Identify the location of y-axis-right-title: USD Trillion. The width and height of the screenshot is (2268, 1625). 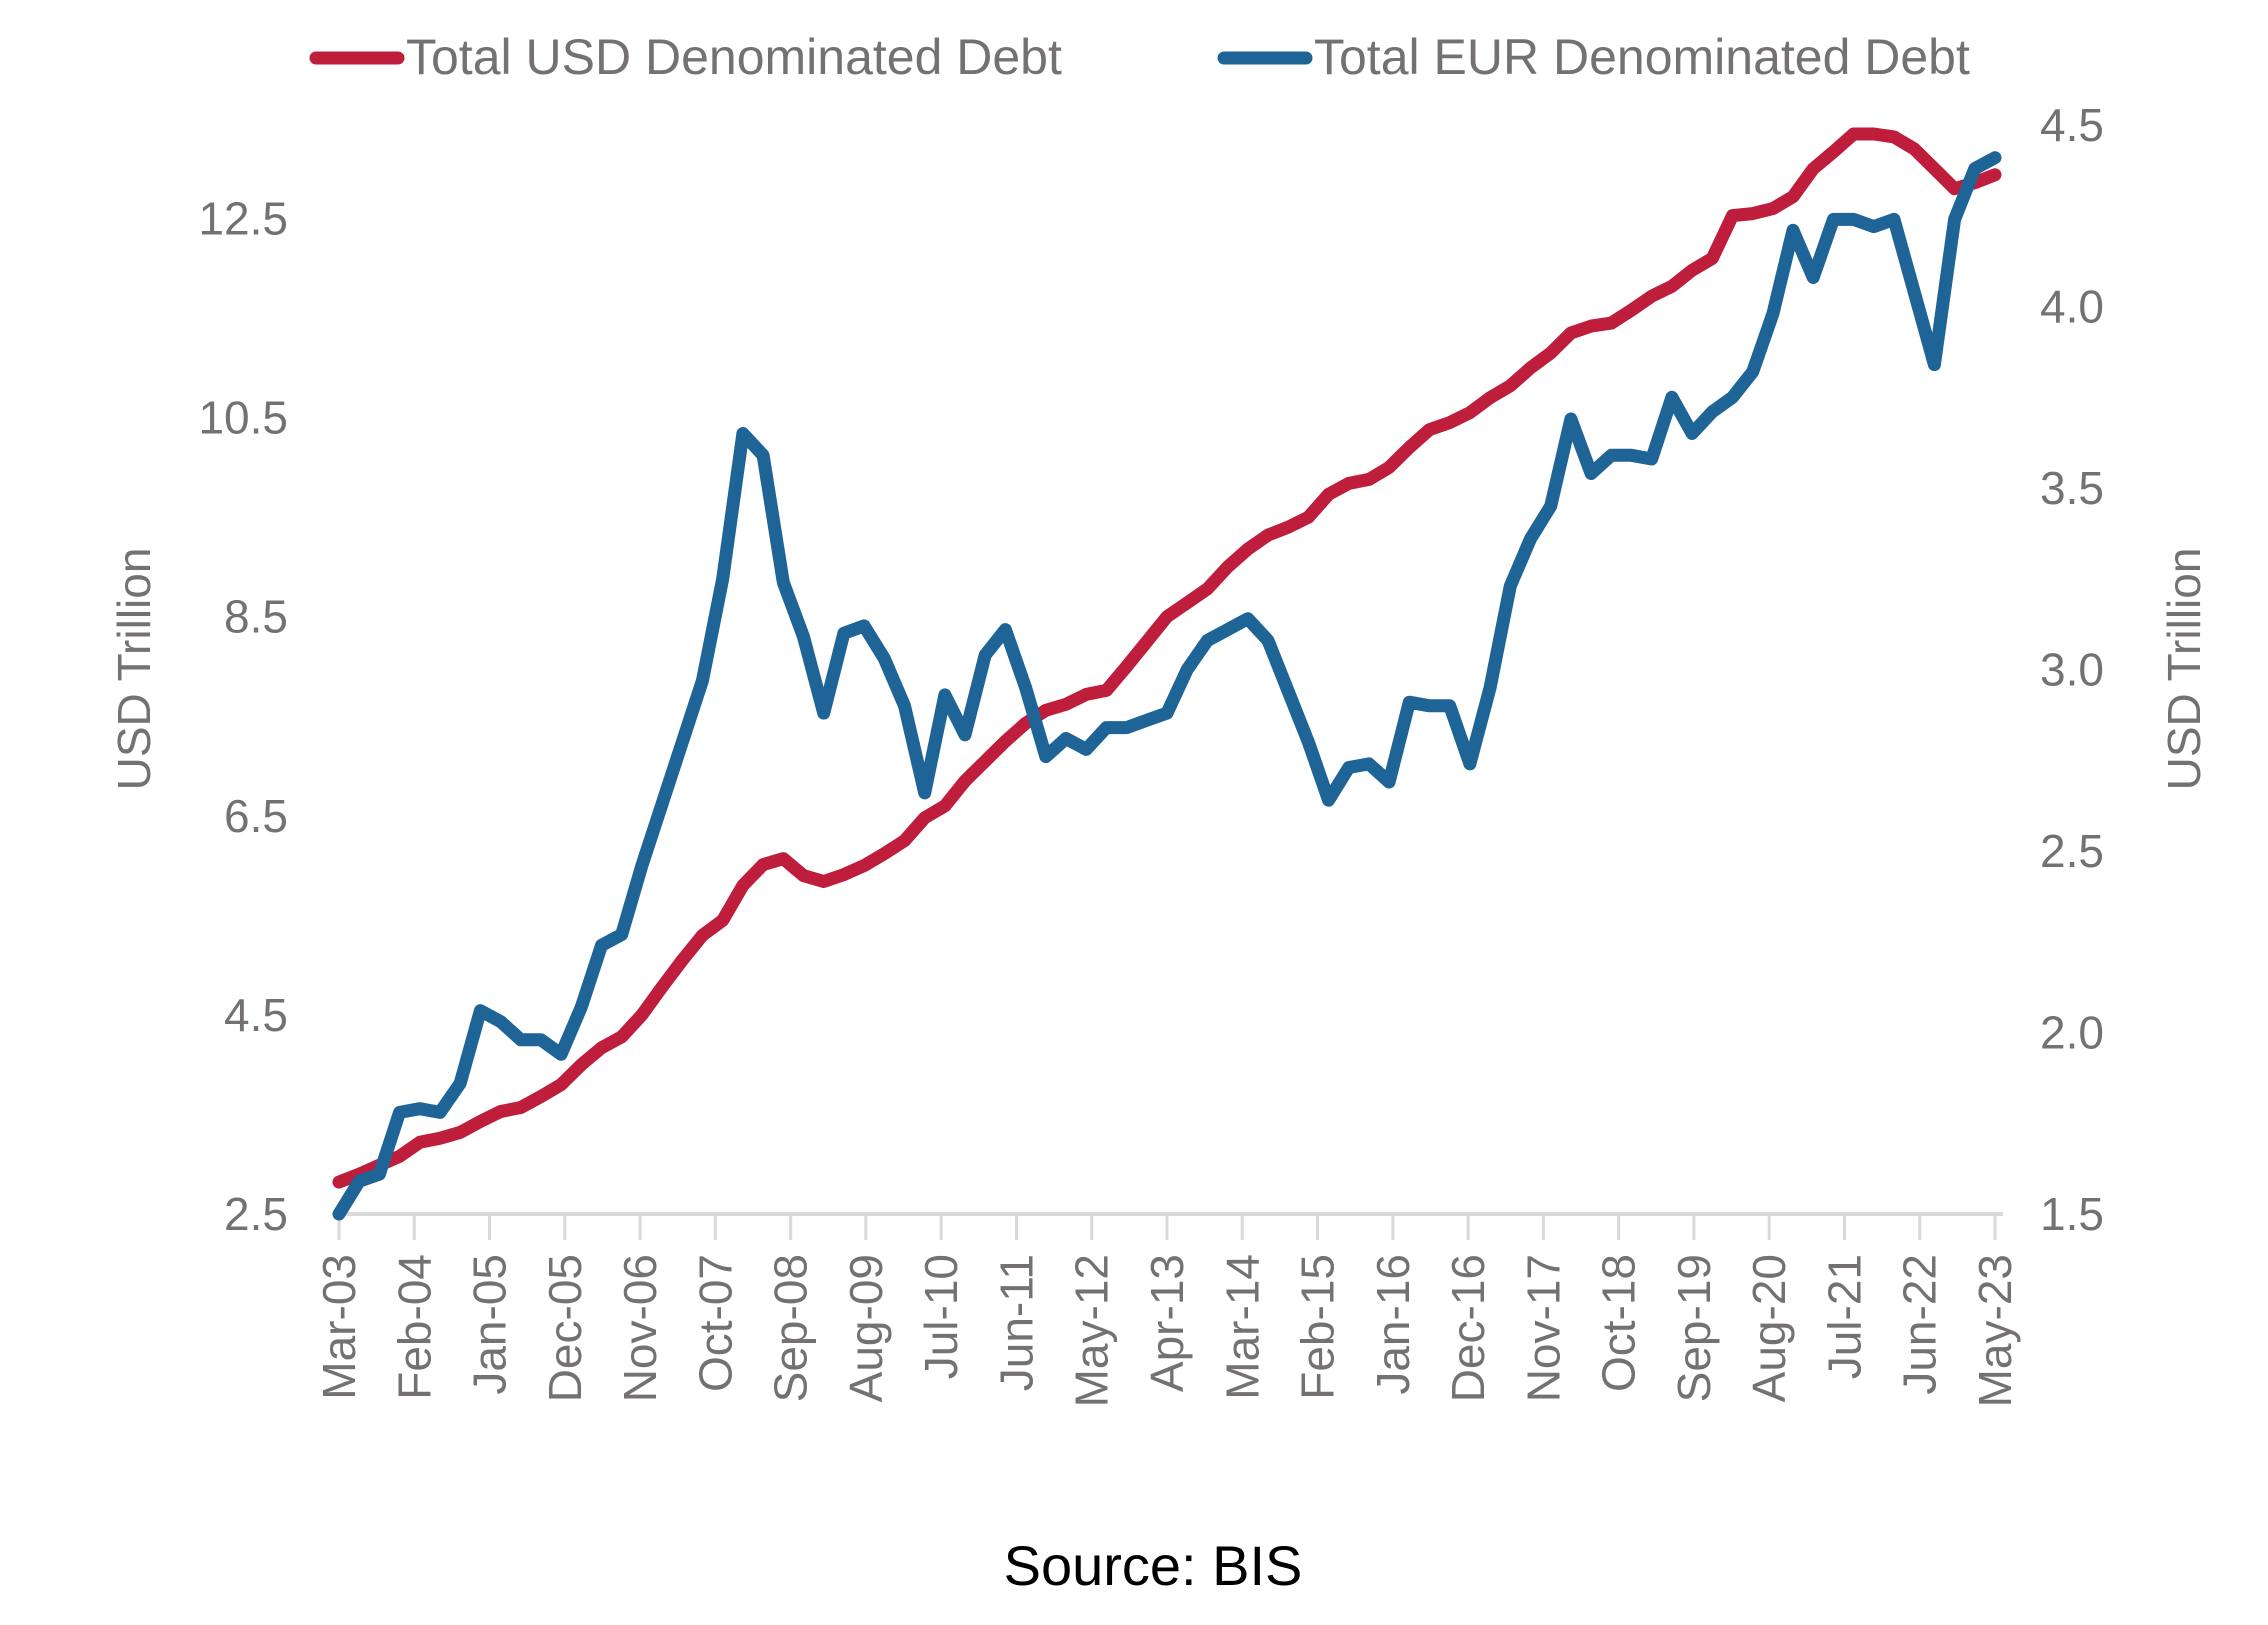
(2184, 669).